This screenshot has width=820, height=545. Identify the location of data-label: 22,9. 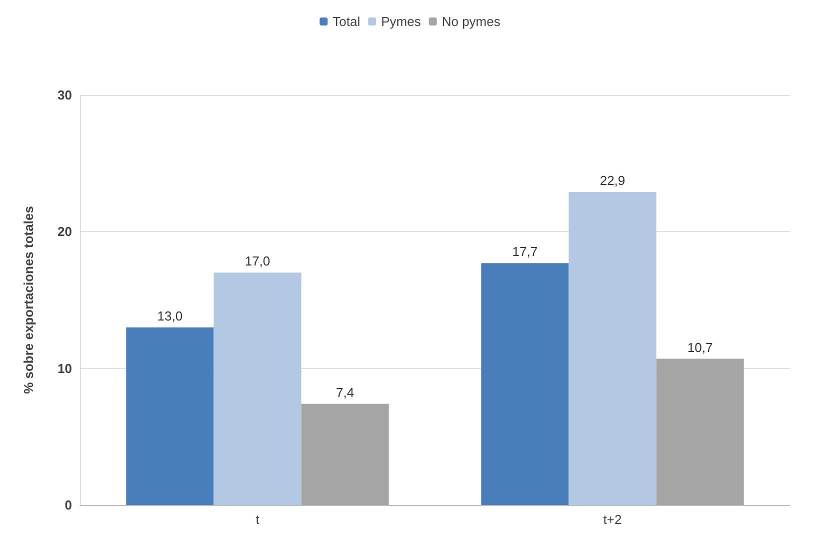
(613, 180).